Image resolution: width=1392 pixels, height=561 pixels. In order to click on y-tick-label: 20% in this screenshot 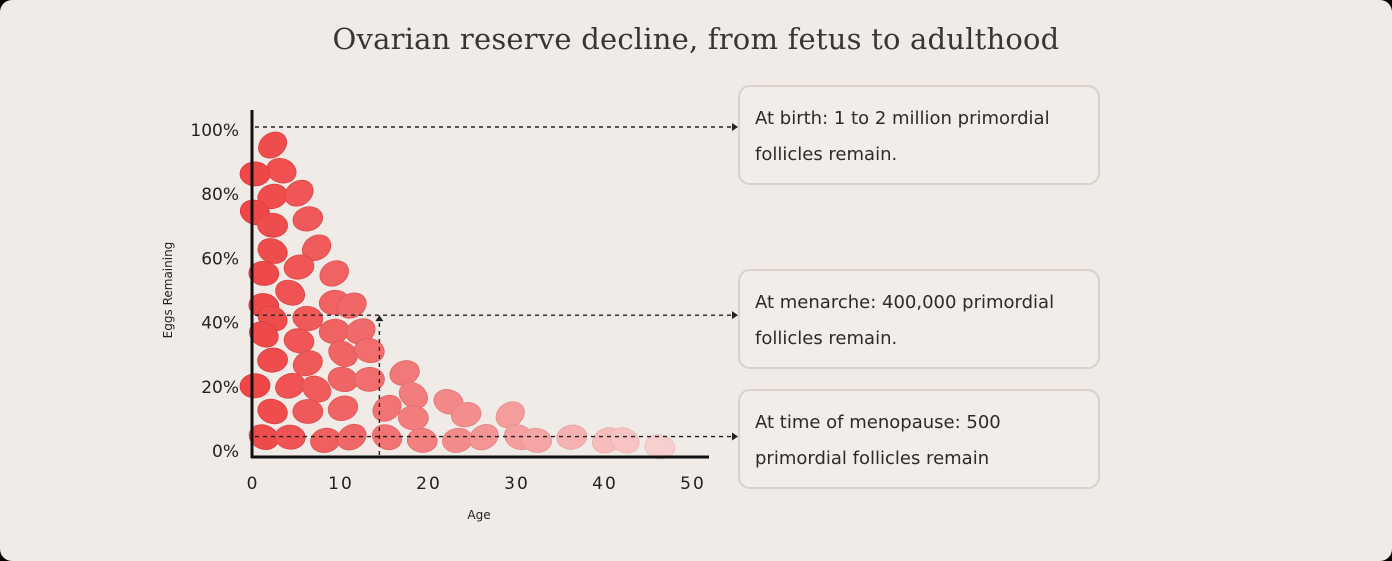, I will do `click(220, 388)`.